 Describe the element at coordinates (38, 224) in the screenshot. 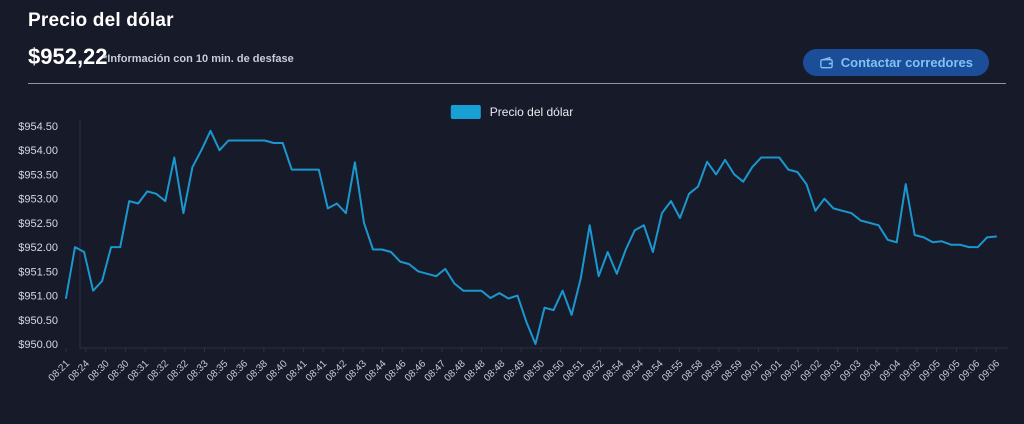

I see `svg-text: $952.50` at that location.